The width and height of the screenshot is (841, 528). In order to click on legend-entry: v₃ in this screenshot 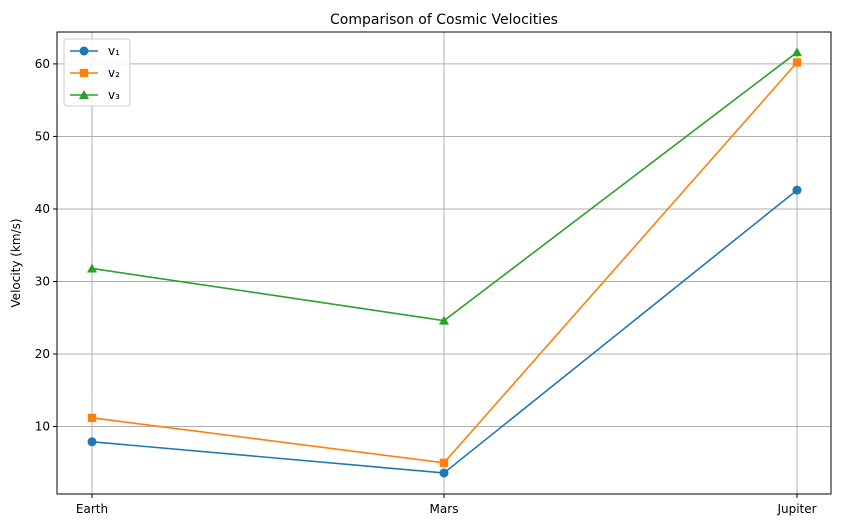, I will do `click(95, 95)`.